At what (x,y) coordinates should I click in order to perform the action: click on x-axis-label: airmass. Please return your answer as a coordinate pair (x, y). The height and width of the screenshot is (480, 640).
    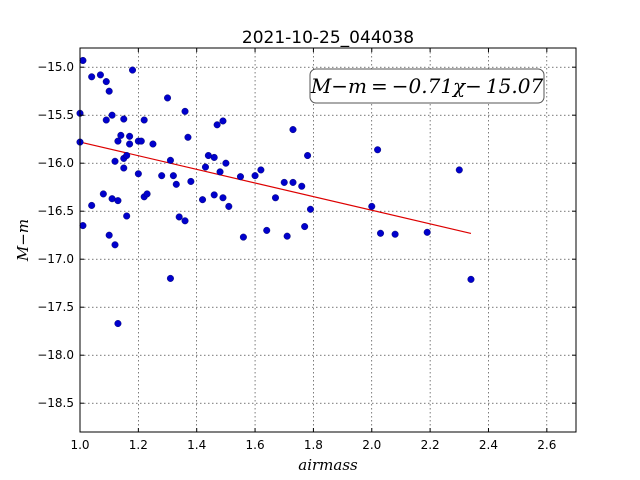
    Looking at the image, I should click on (328, 465).